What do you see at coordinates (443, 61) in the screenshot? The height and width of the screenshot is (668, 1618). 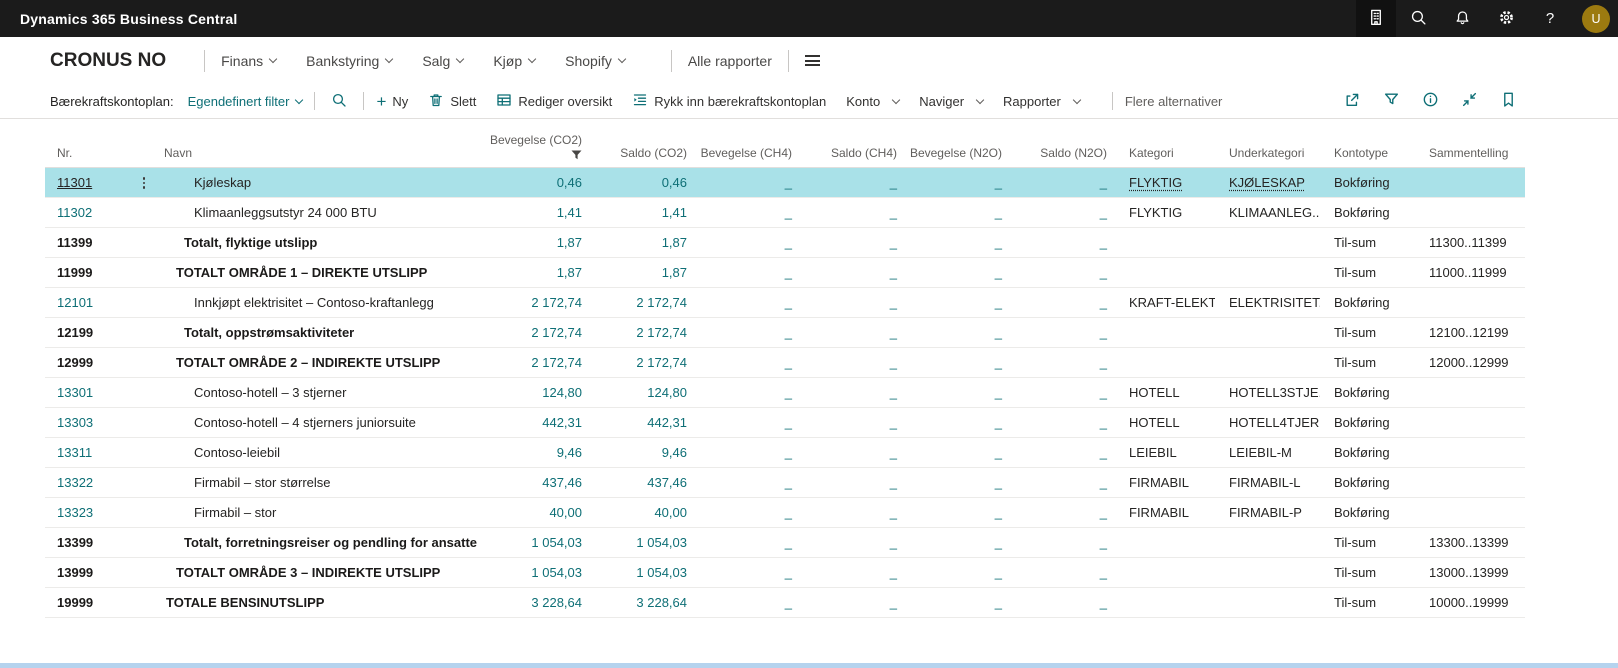 I see `nav-item-salg: Salg` at bounding box center [443, 61].